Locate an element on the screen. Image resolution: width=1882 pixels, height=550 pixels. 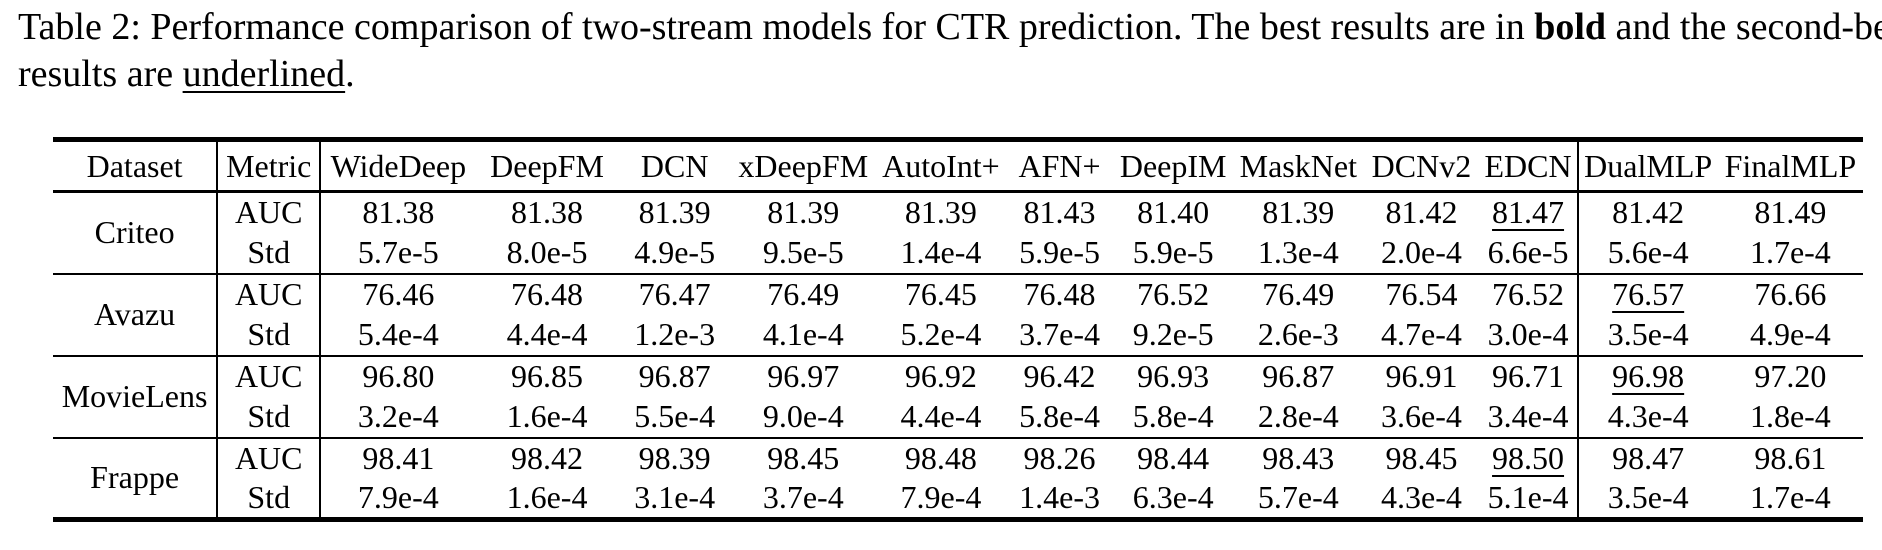
std-value-cell: 3.6e-4 is located at coordinates (1421, 416).